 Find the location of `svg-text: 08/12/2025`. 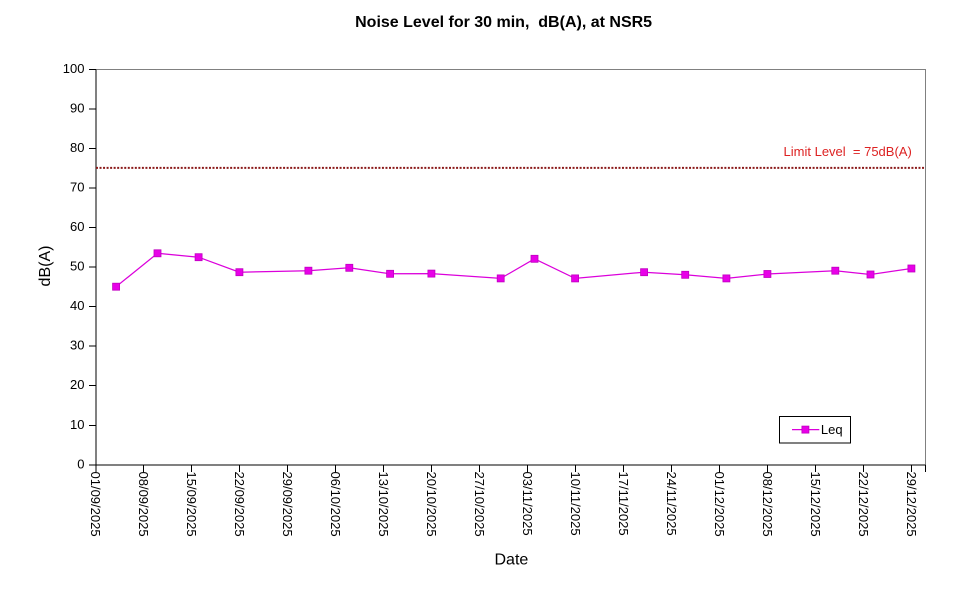

svg-text: 08/12/2025 is located at coordinates (767, 504).